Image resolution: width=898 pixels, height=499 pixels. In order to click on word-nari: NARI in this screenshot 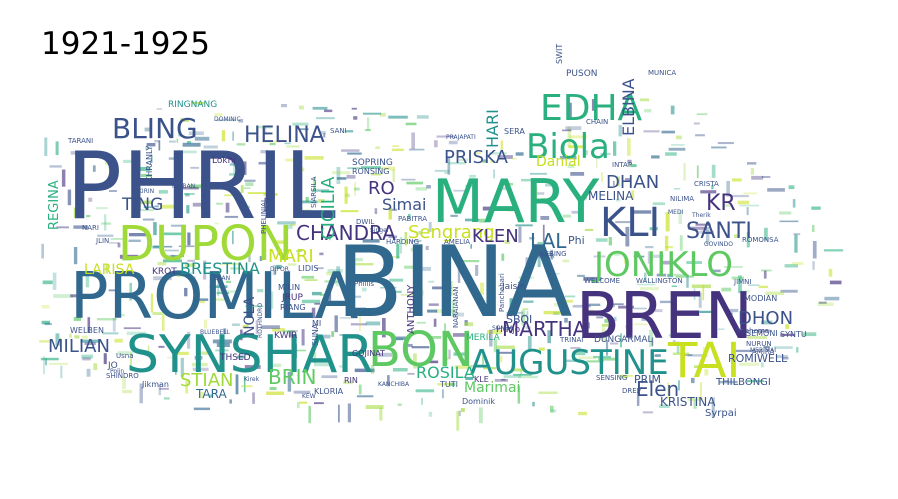, I will do `click(90, 228)`.